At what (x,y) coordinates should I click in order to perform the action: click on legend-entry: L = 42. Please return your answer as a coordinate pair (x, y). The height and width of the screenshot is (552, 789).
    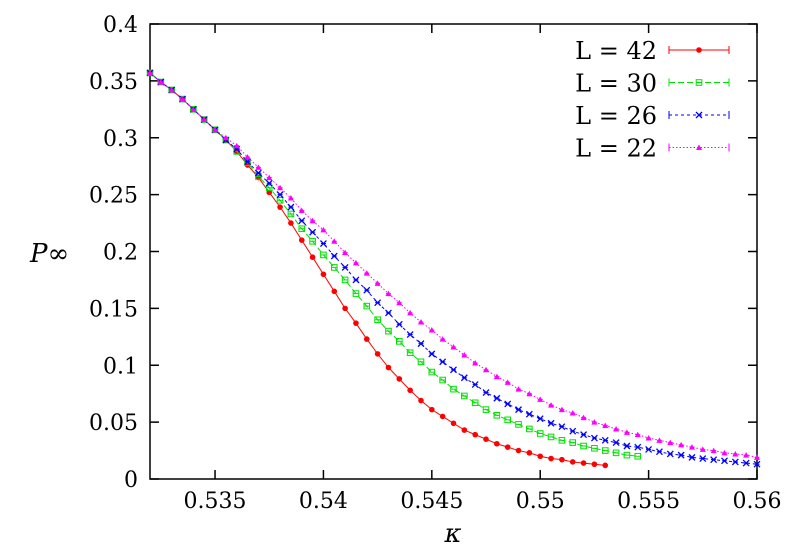
    Looking at the image, I should click on (652, 51).